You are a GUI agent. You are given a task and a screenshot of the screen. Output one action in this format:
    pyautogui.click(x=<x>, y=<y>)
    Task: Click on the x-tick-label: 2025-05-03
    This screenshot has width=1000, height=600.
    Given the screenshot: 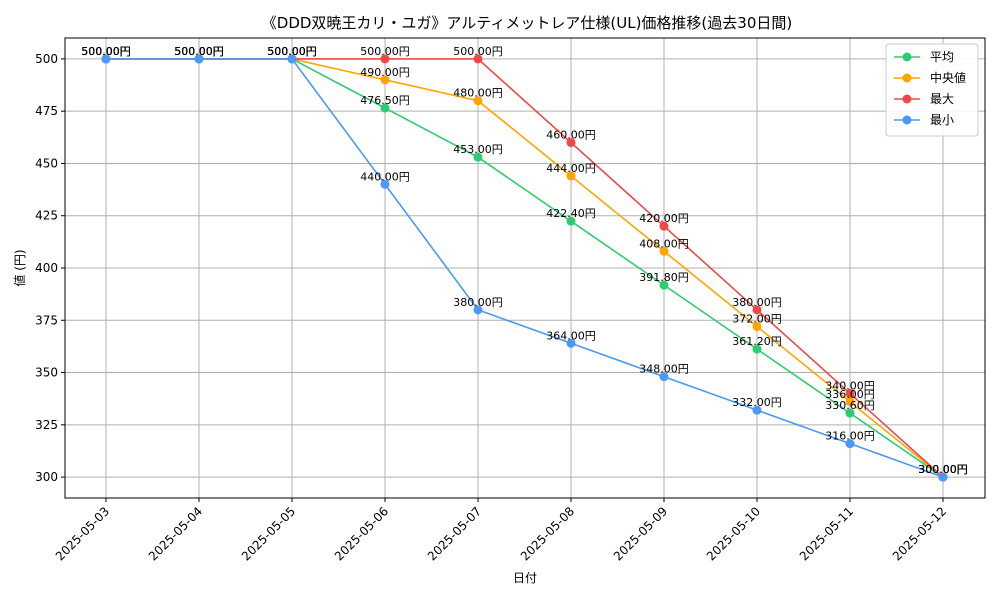 What is the action you would take?
    pyautogui.click(x=82, y=533)
    